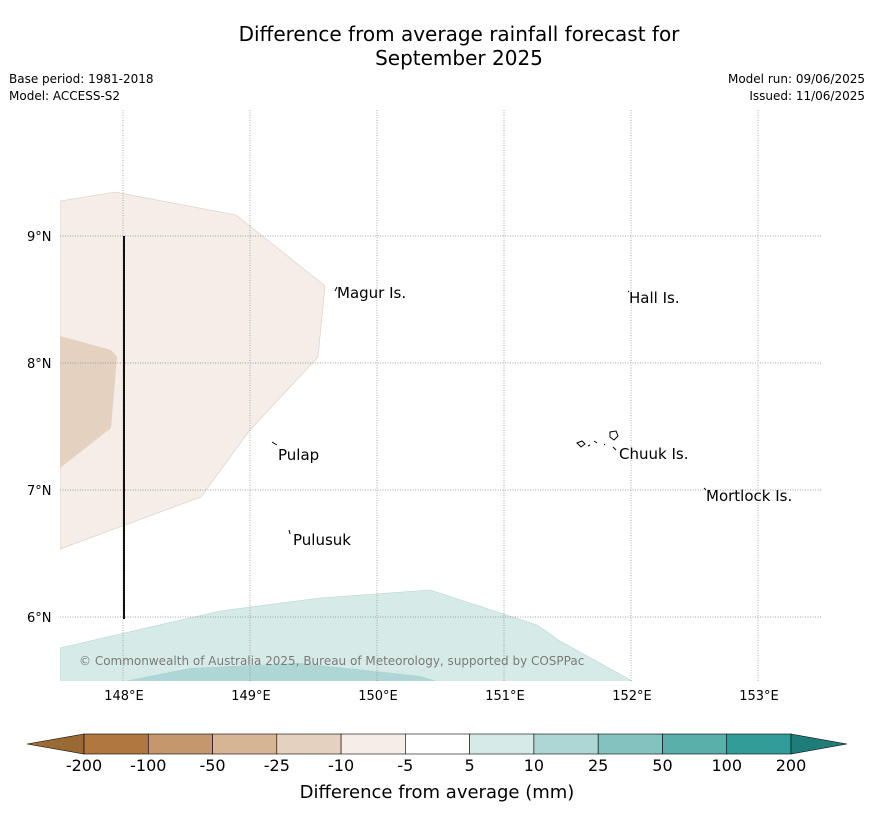 Image resolution: width=873 pixels, height=816 pixels. What do you see at coordinates (84, 765) in the screenshot?
I see `colorbar-tick-label: -200` at bounding box center [84, 765].